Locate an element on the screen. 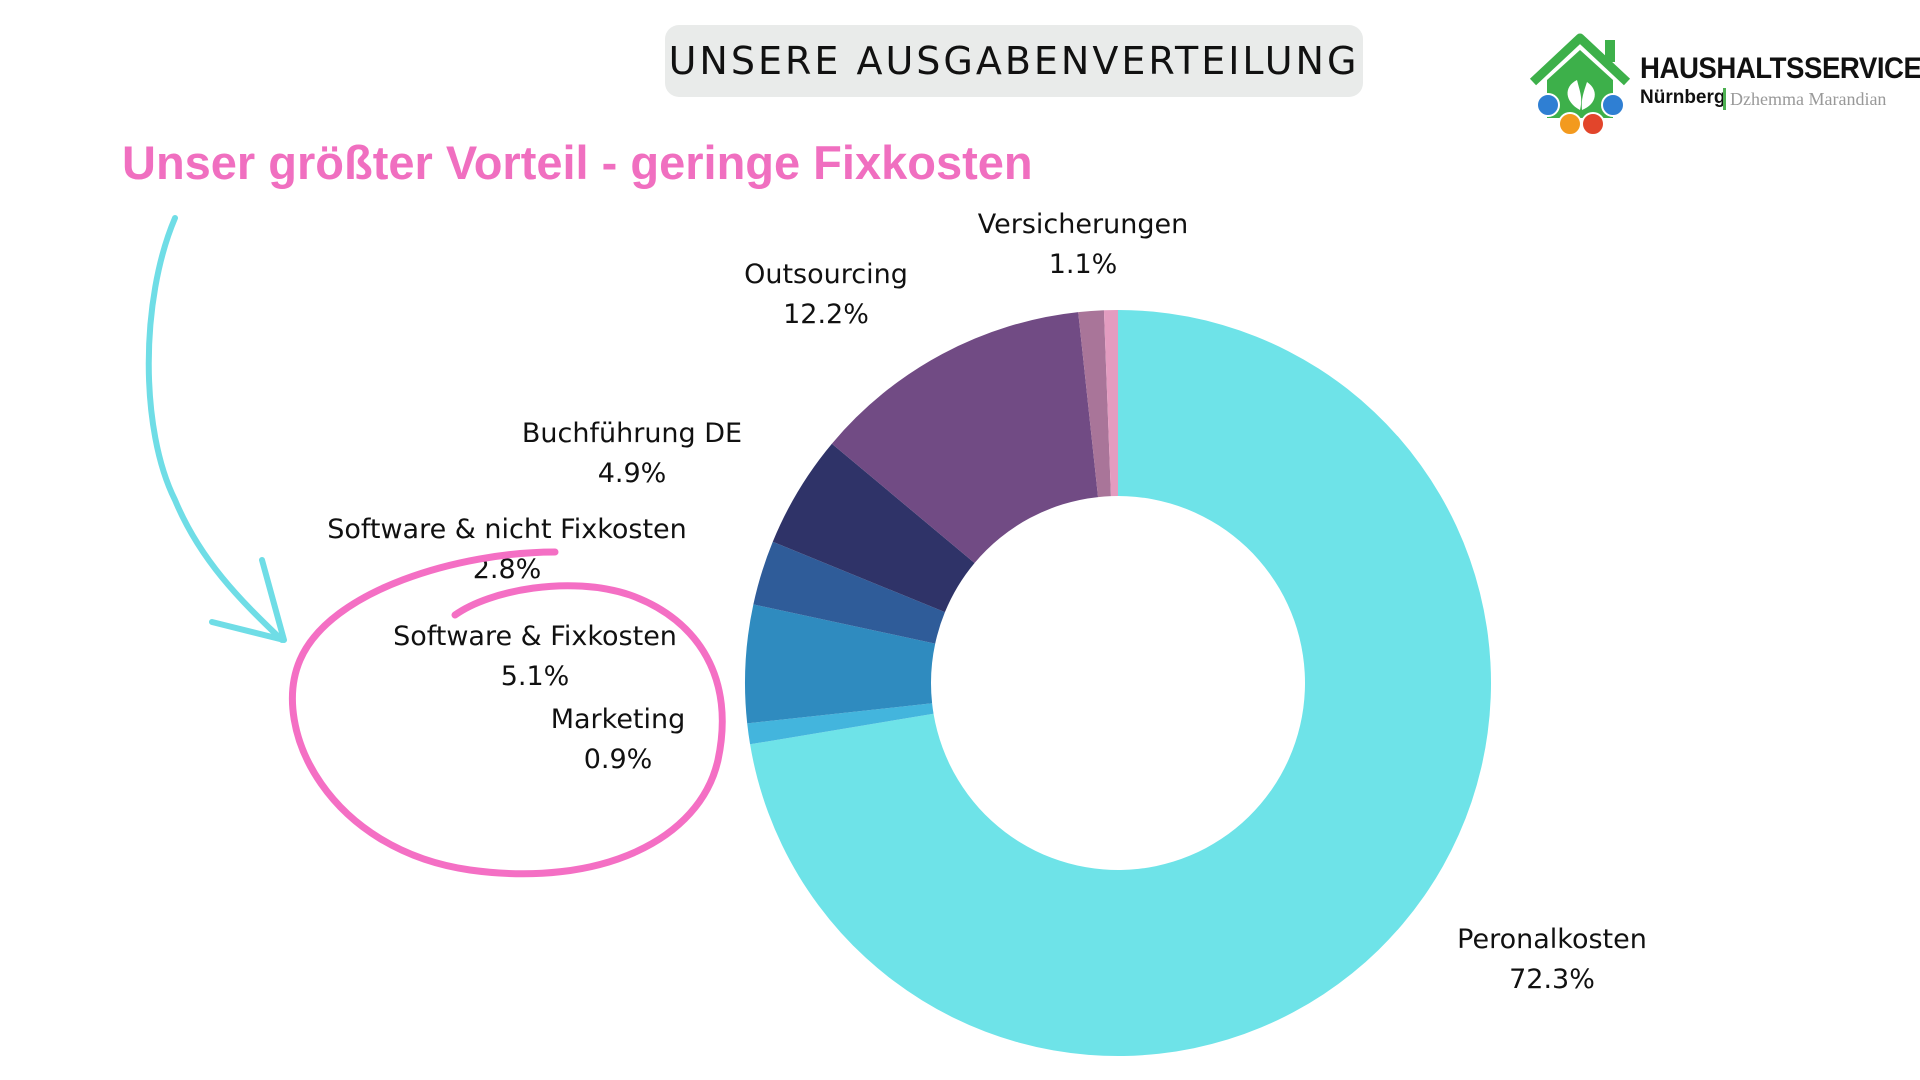  slice-label-name: Peronalkosten is located at coordinates (1552, 939).